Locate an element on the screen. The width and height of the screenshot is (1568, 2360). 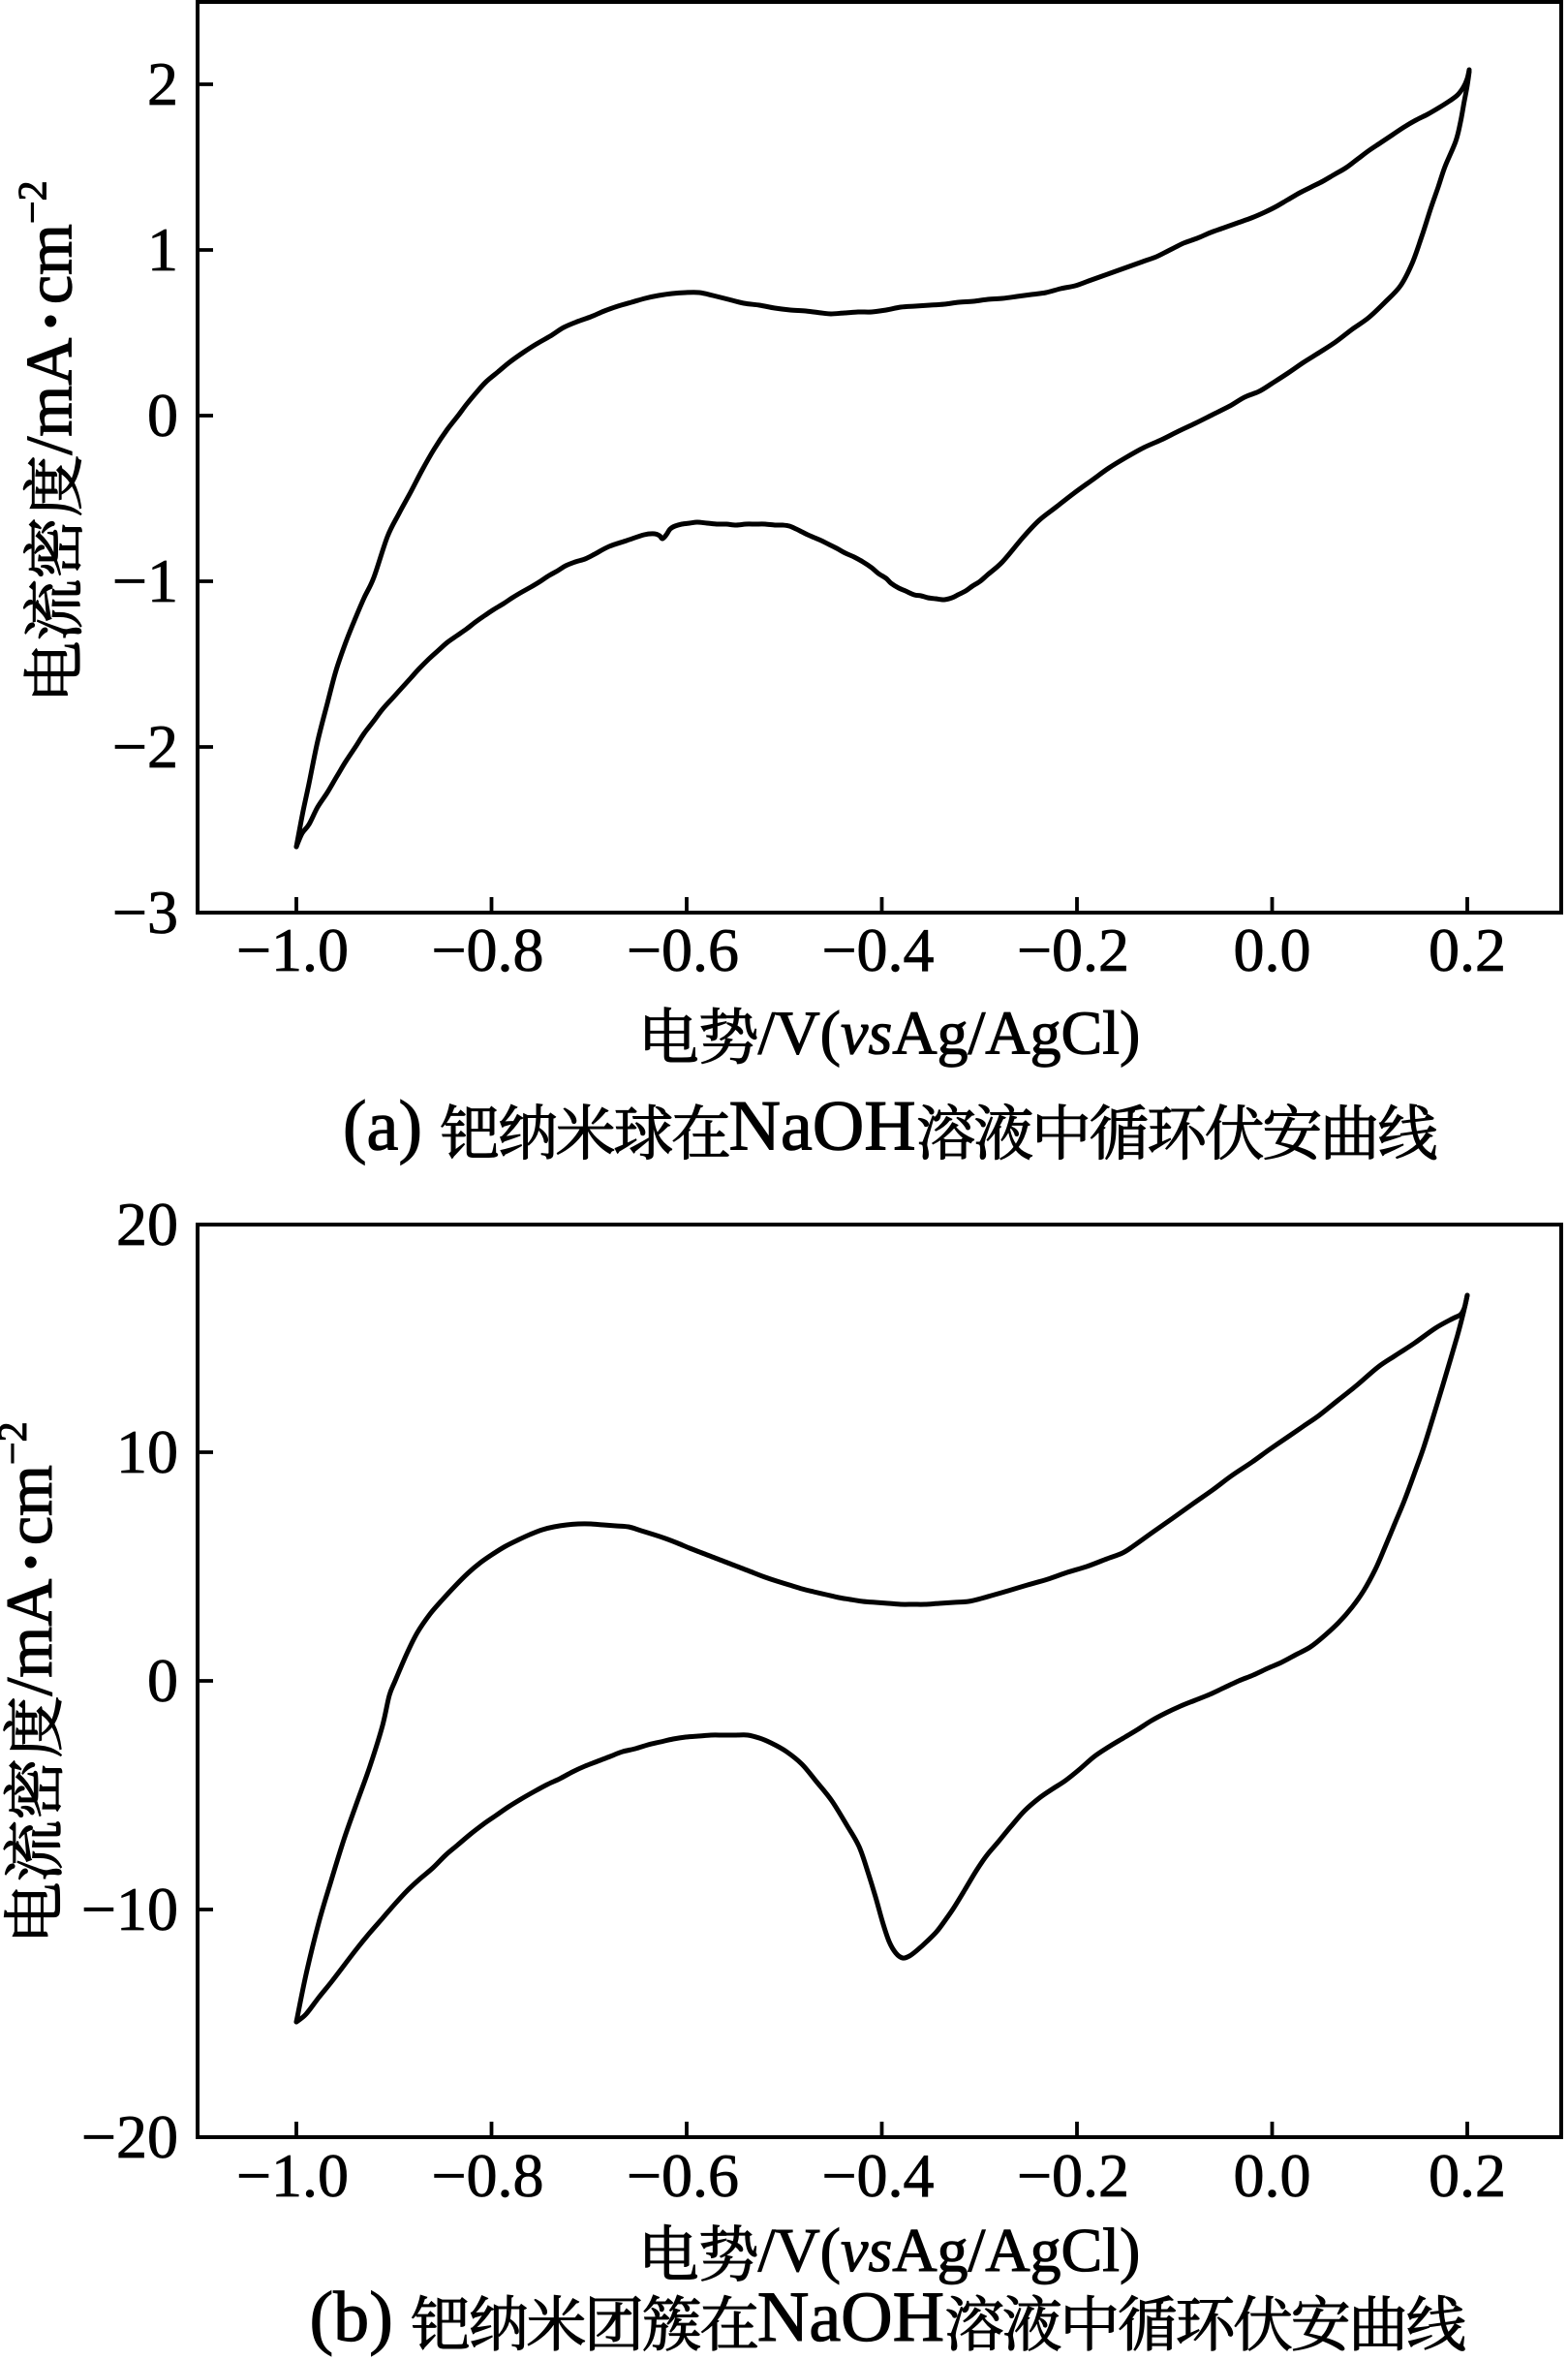
svg-text: −3 is located at coordinates (145, 913).